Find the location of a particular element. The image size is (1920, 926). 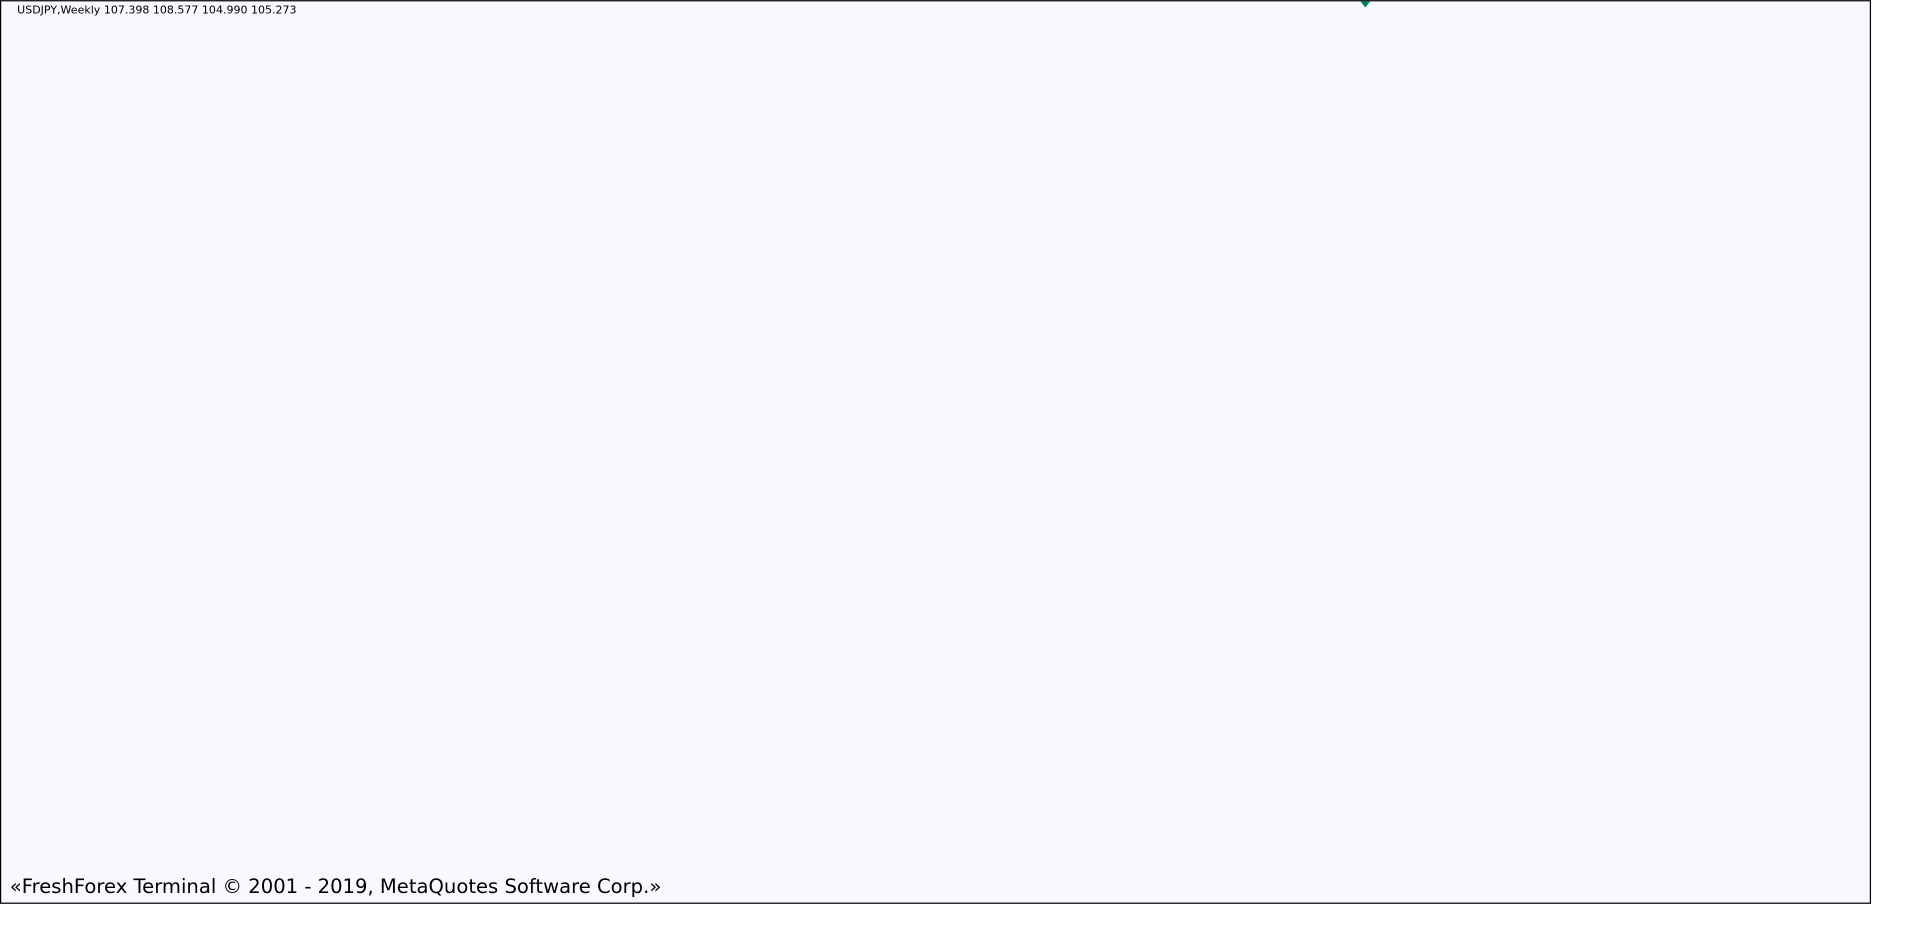

shift-marker is located at coordinates (1365, 4).